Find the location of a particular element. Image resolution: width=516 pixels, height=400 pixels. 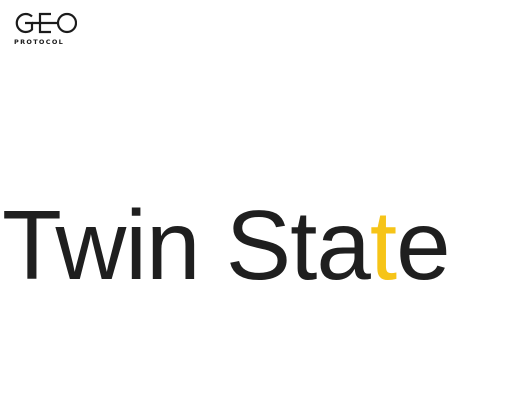

hero-title-accent-letter: t is located at coordinates (383, 245).